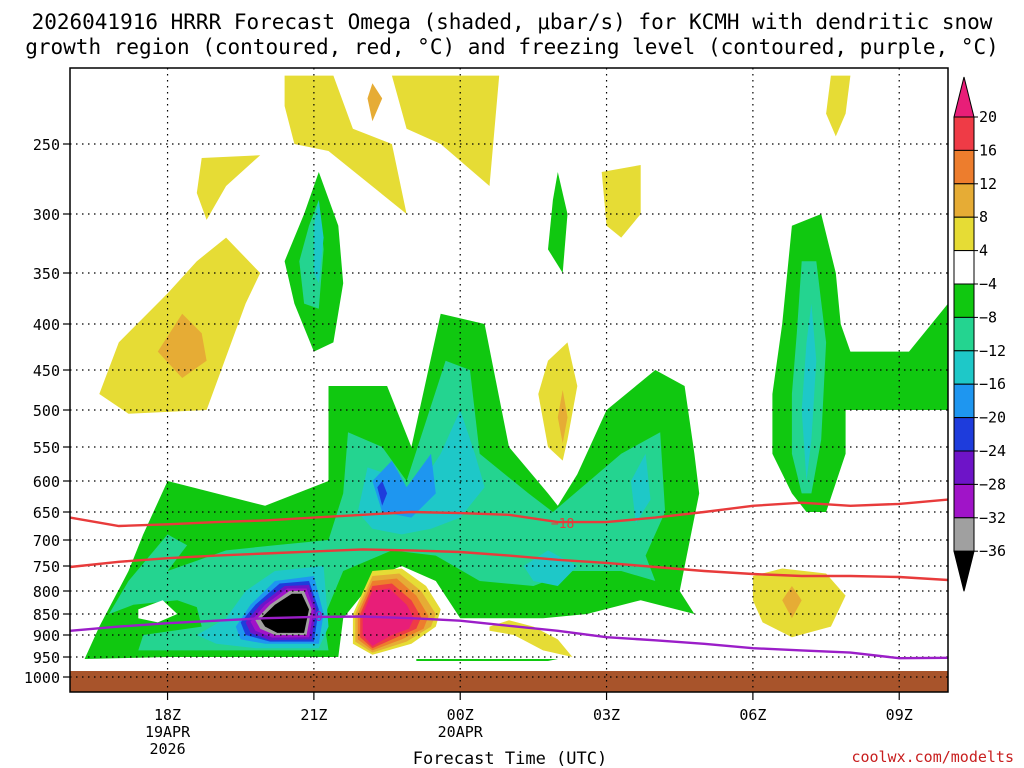 Image resolution: width=1024 pixels, height=768 pixels. I want to click on ground-layer, so click(509, 681).